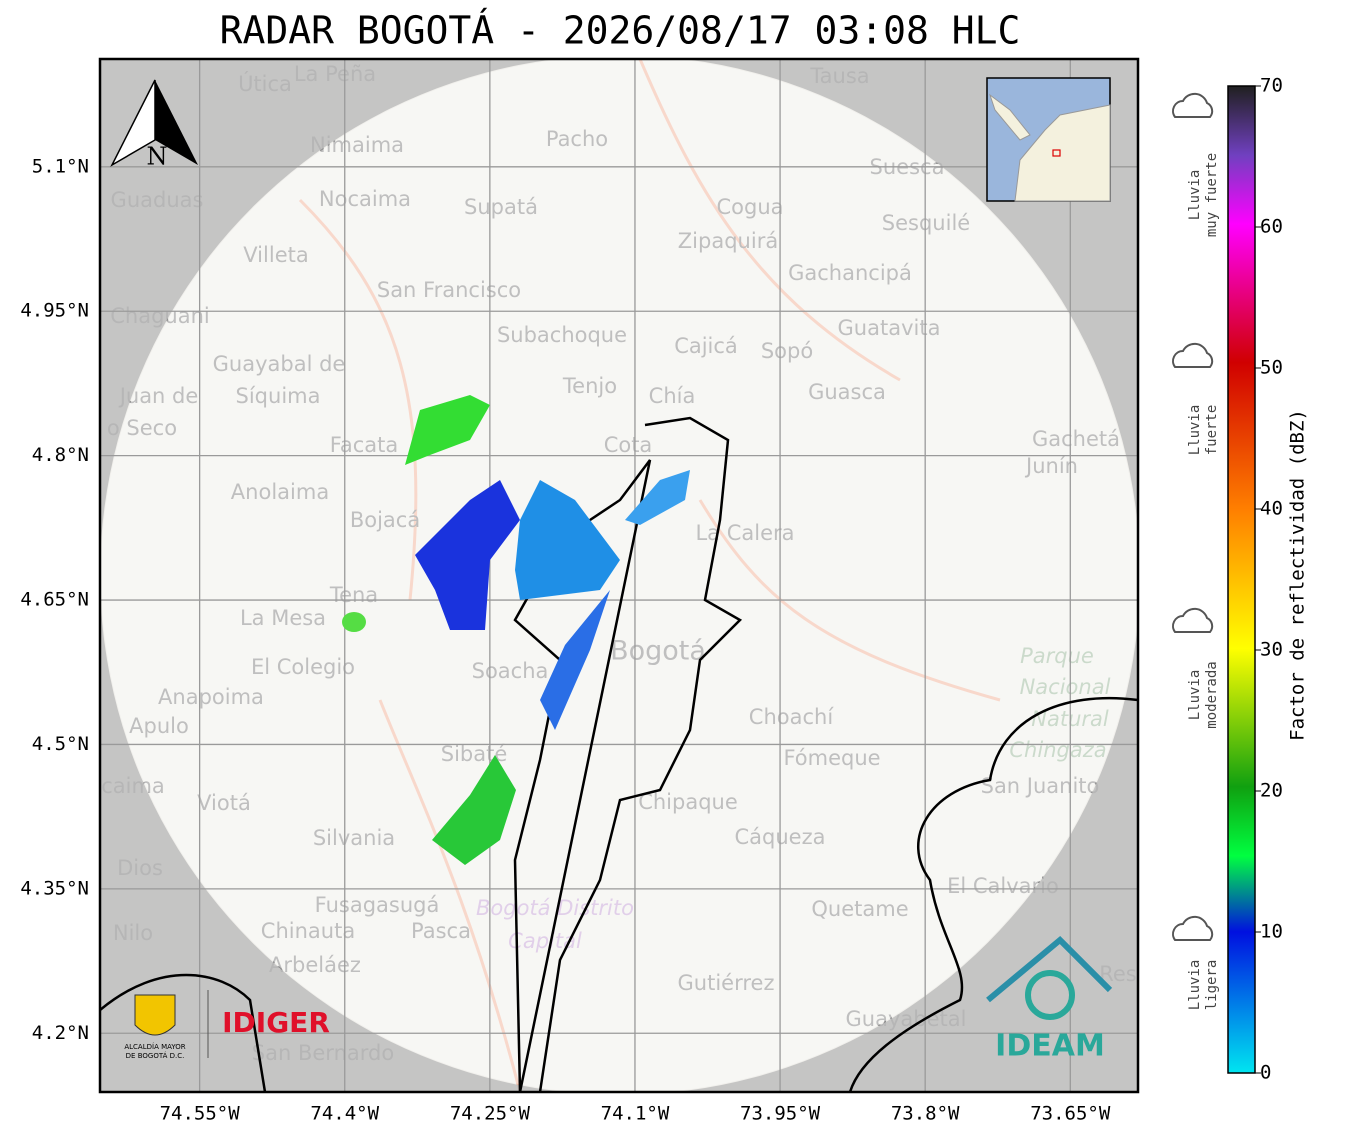 This screenshot has width=1349, height=1139. I want to click on place-label: Fusagasugá, so click(377, 905).